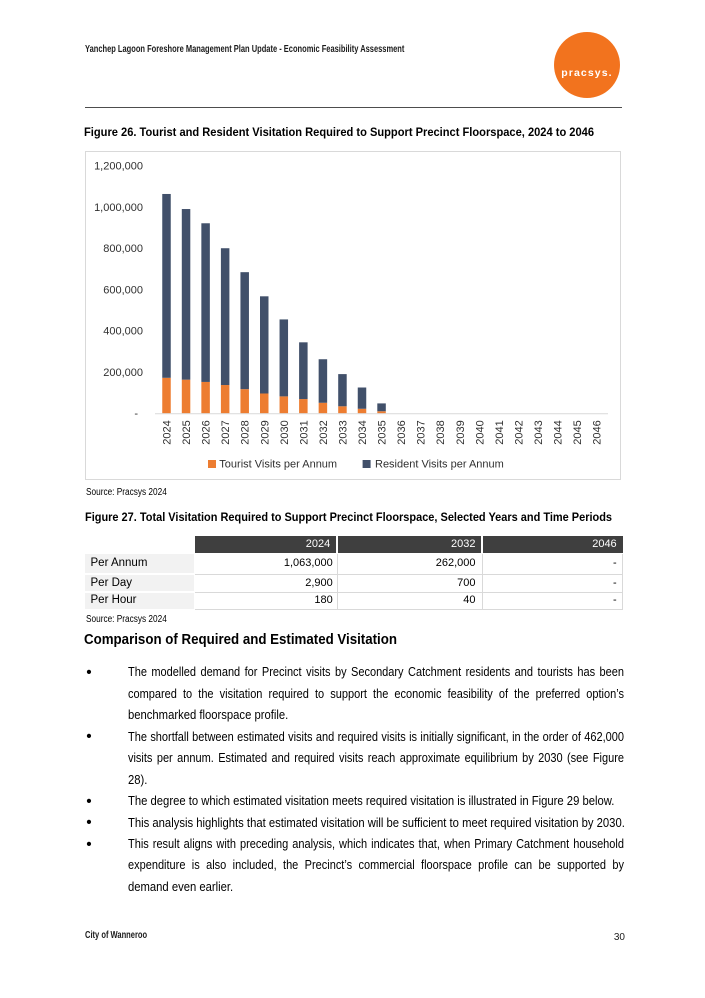  I want to click on svg-text: 2038, so click(441, 432).